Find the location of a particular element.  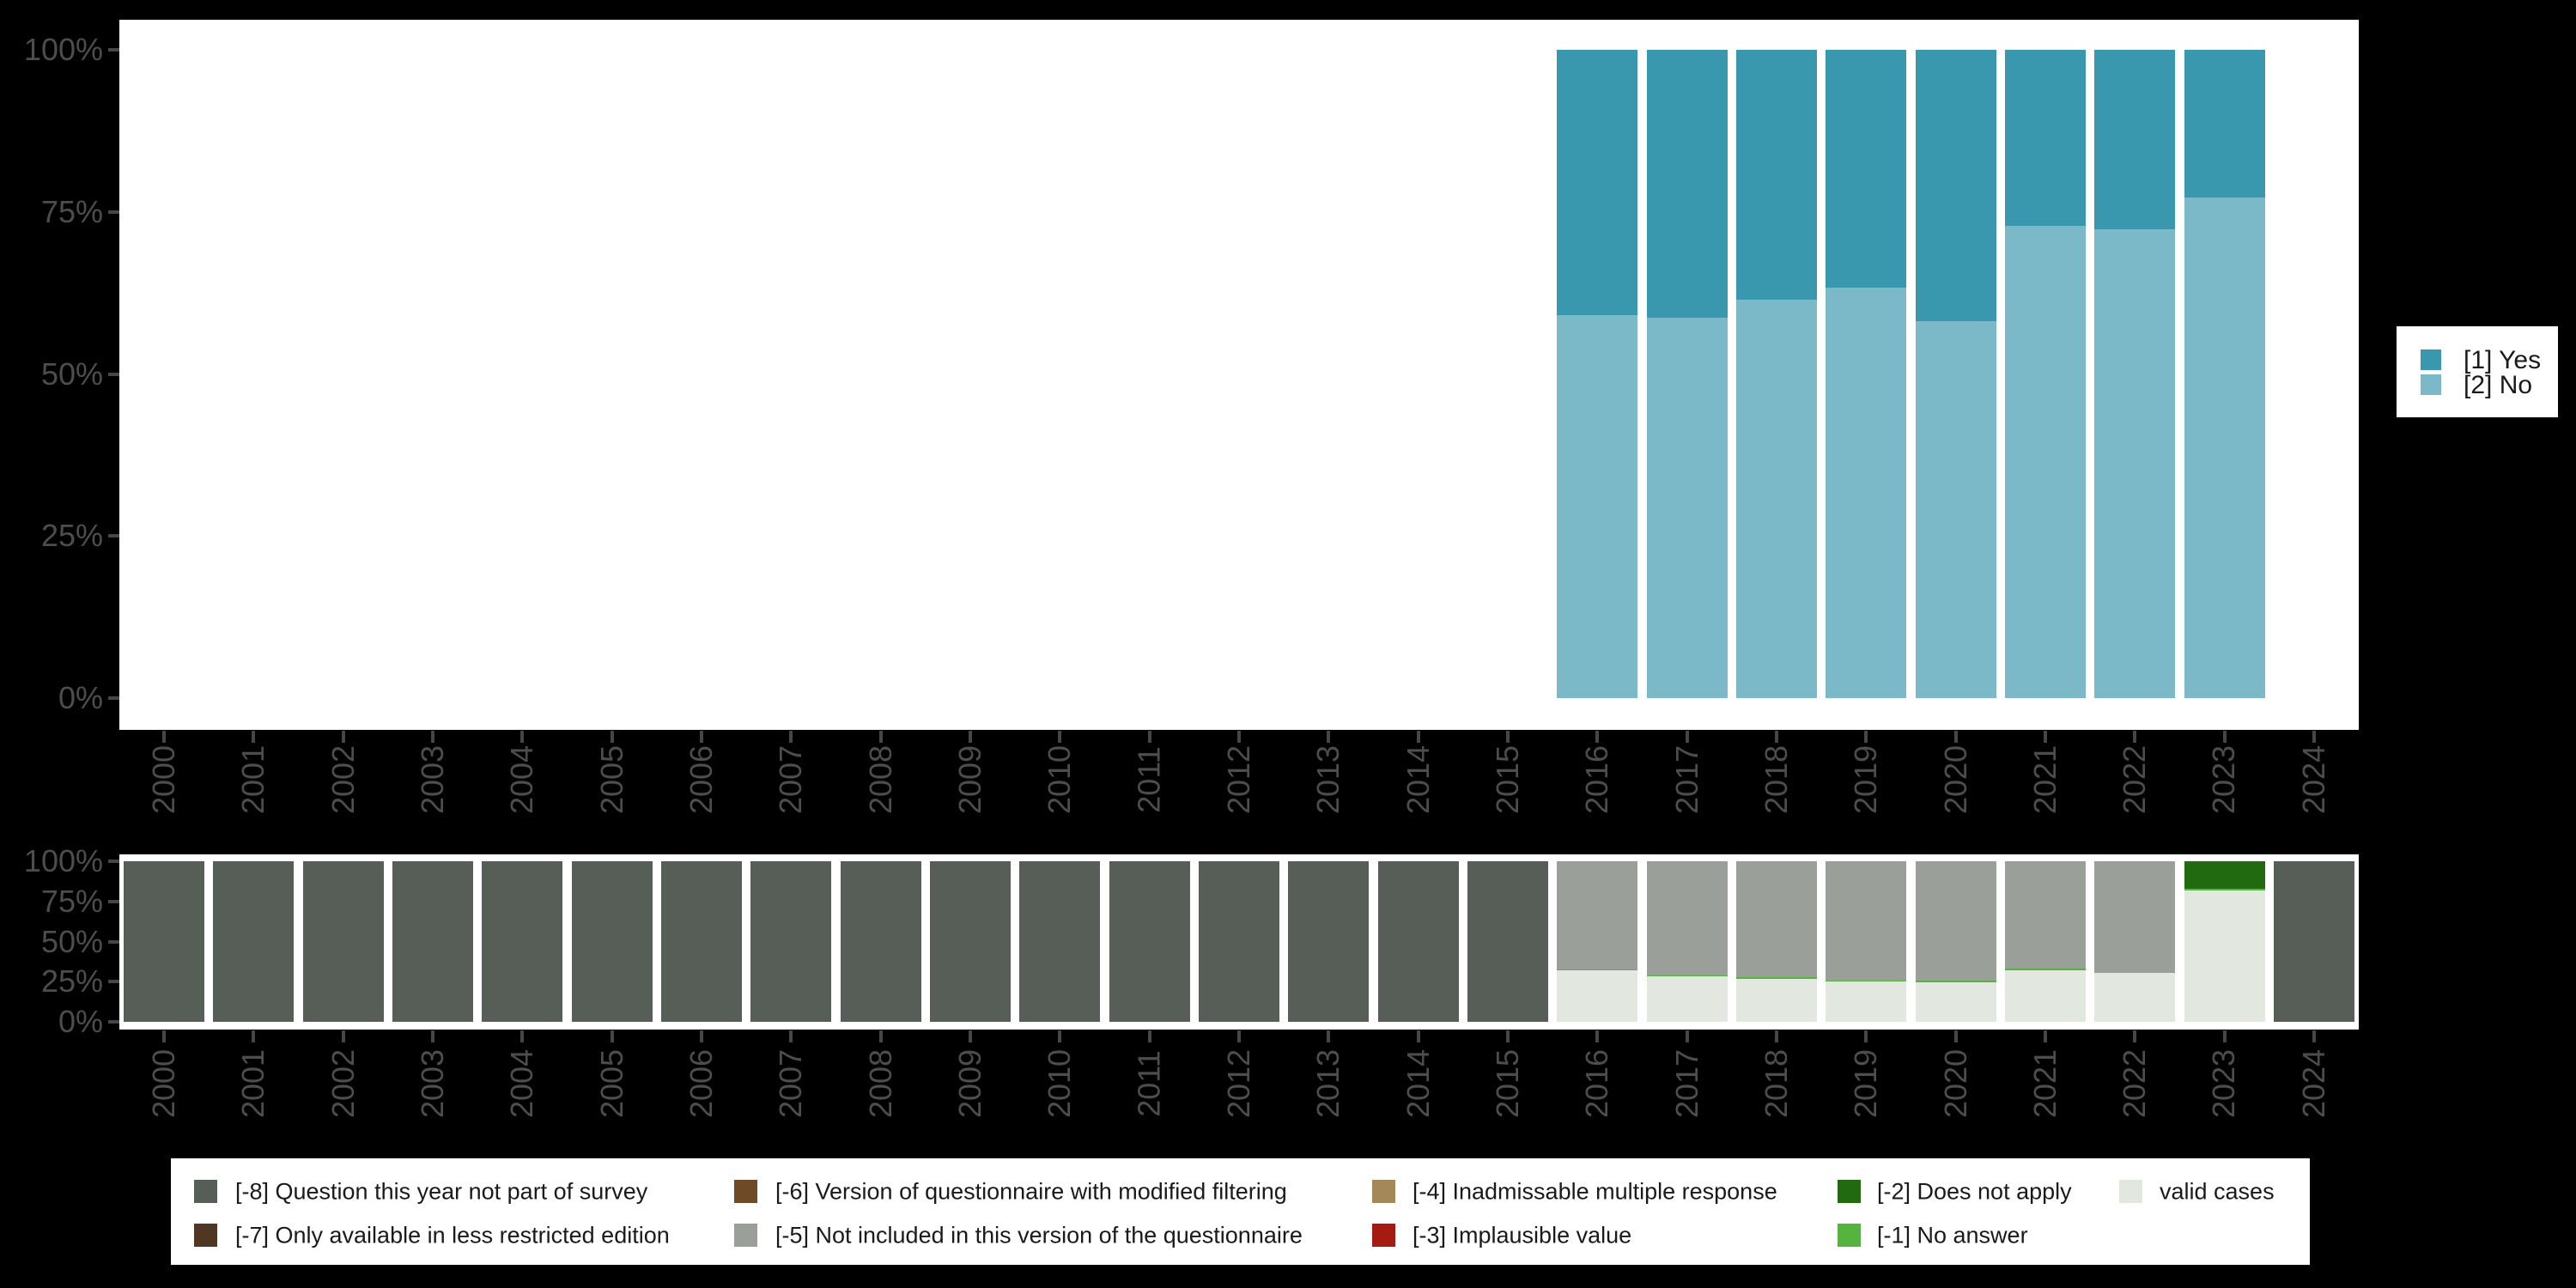

x-axis-tick-label: 2001 is located at coordinates (253, 779).